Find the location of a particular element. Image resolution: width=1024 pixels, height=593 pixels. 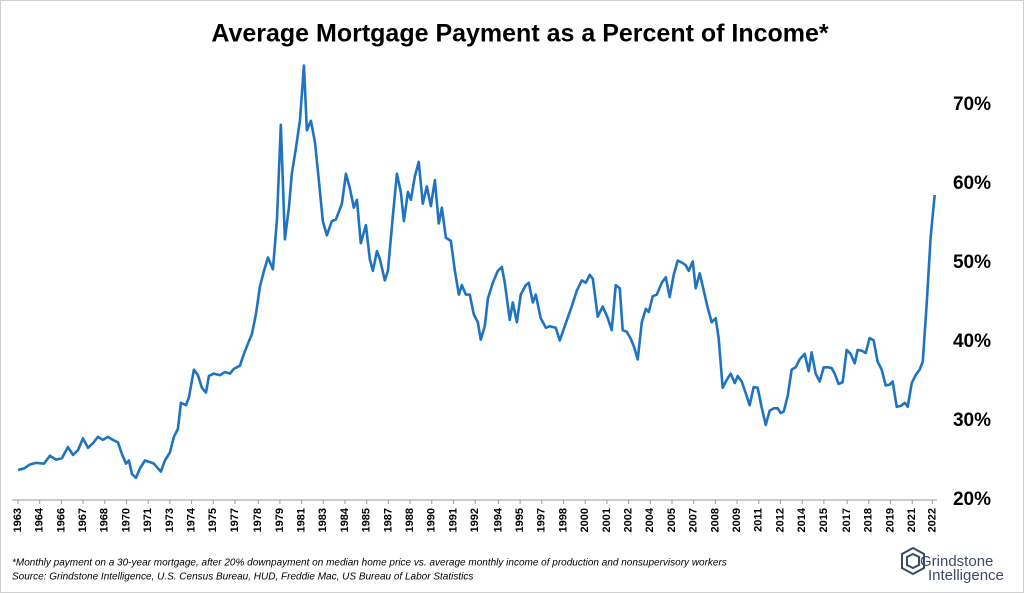

x-tick-label: 1973 is located at coordinates (170, 520).